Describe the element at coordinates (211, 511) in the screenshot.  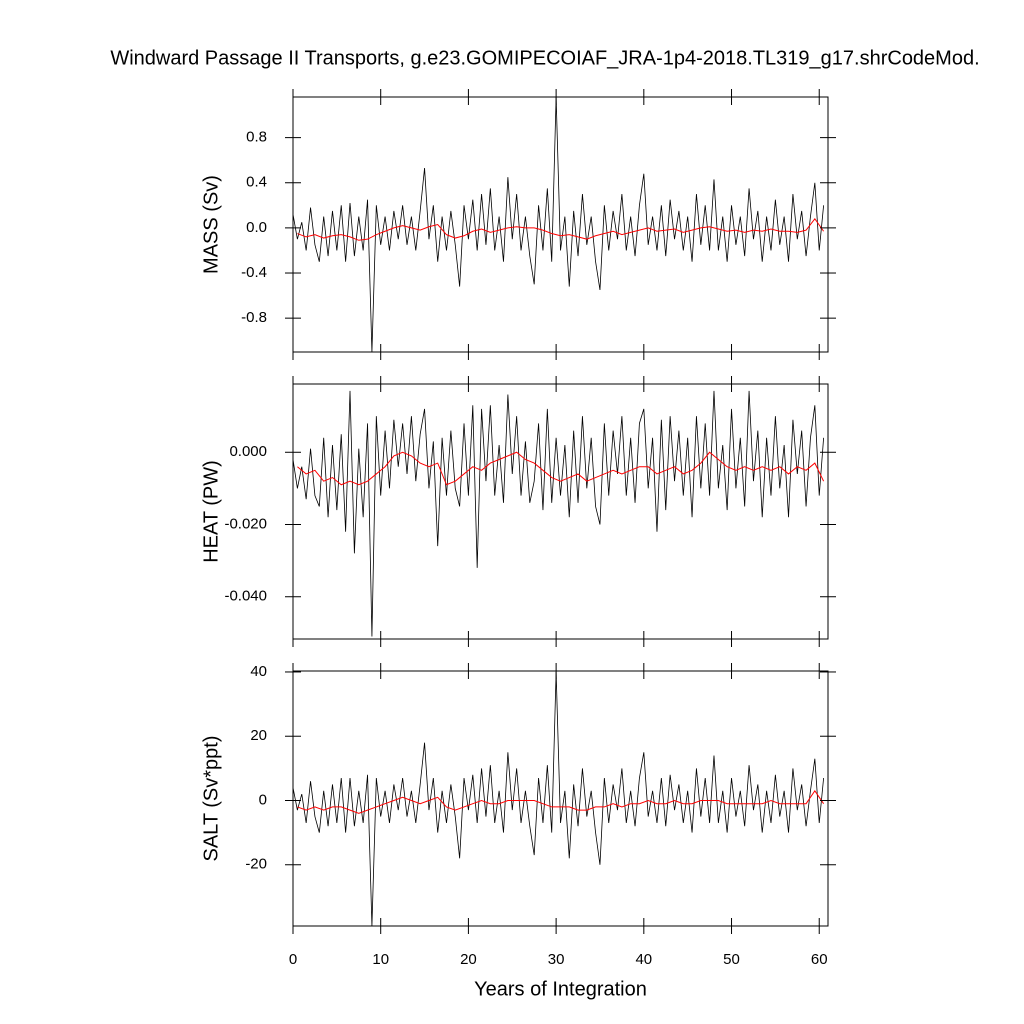
I see `y-axis-label: HEAT (PW)` at that location.